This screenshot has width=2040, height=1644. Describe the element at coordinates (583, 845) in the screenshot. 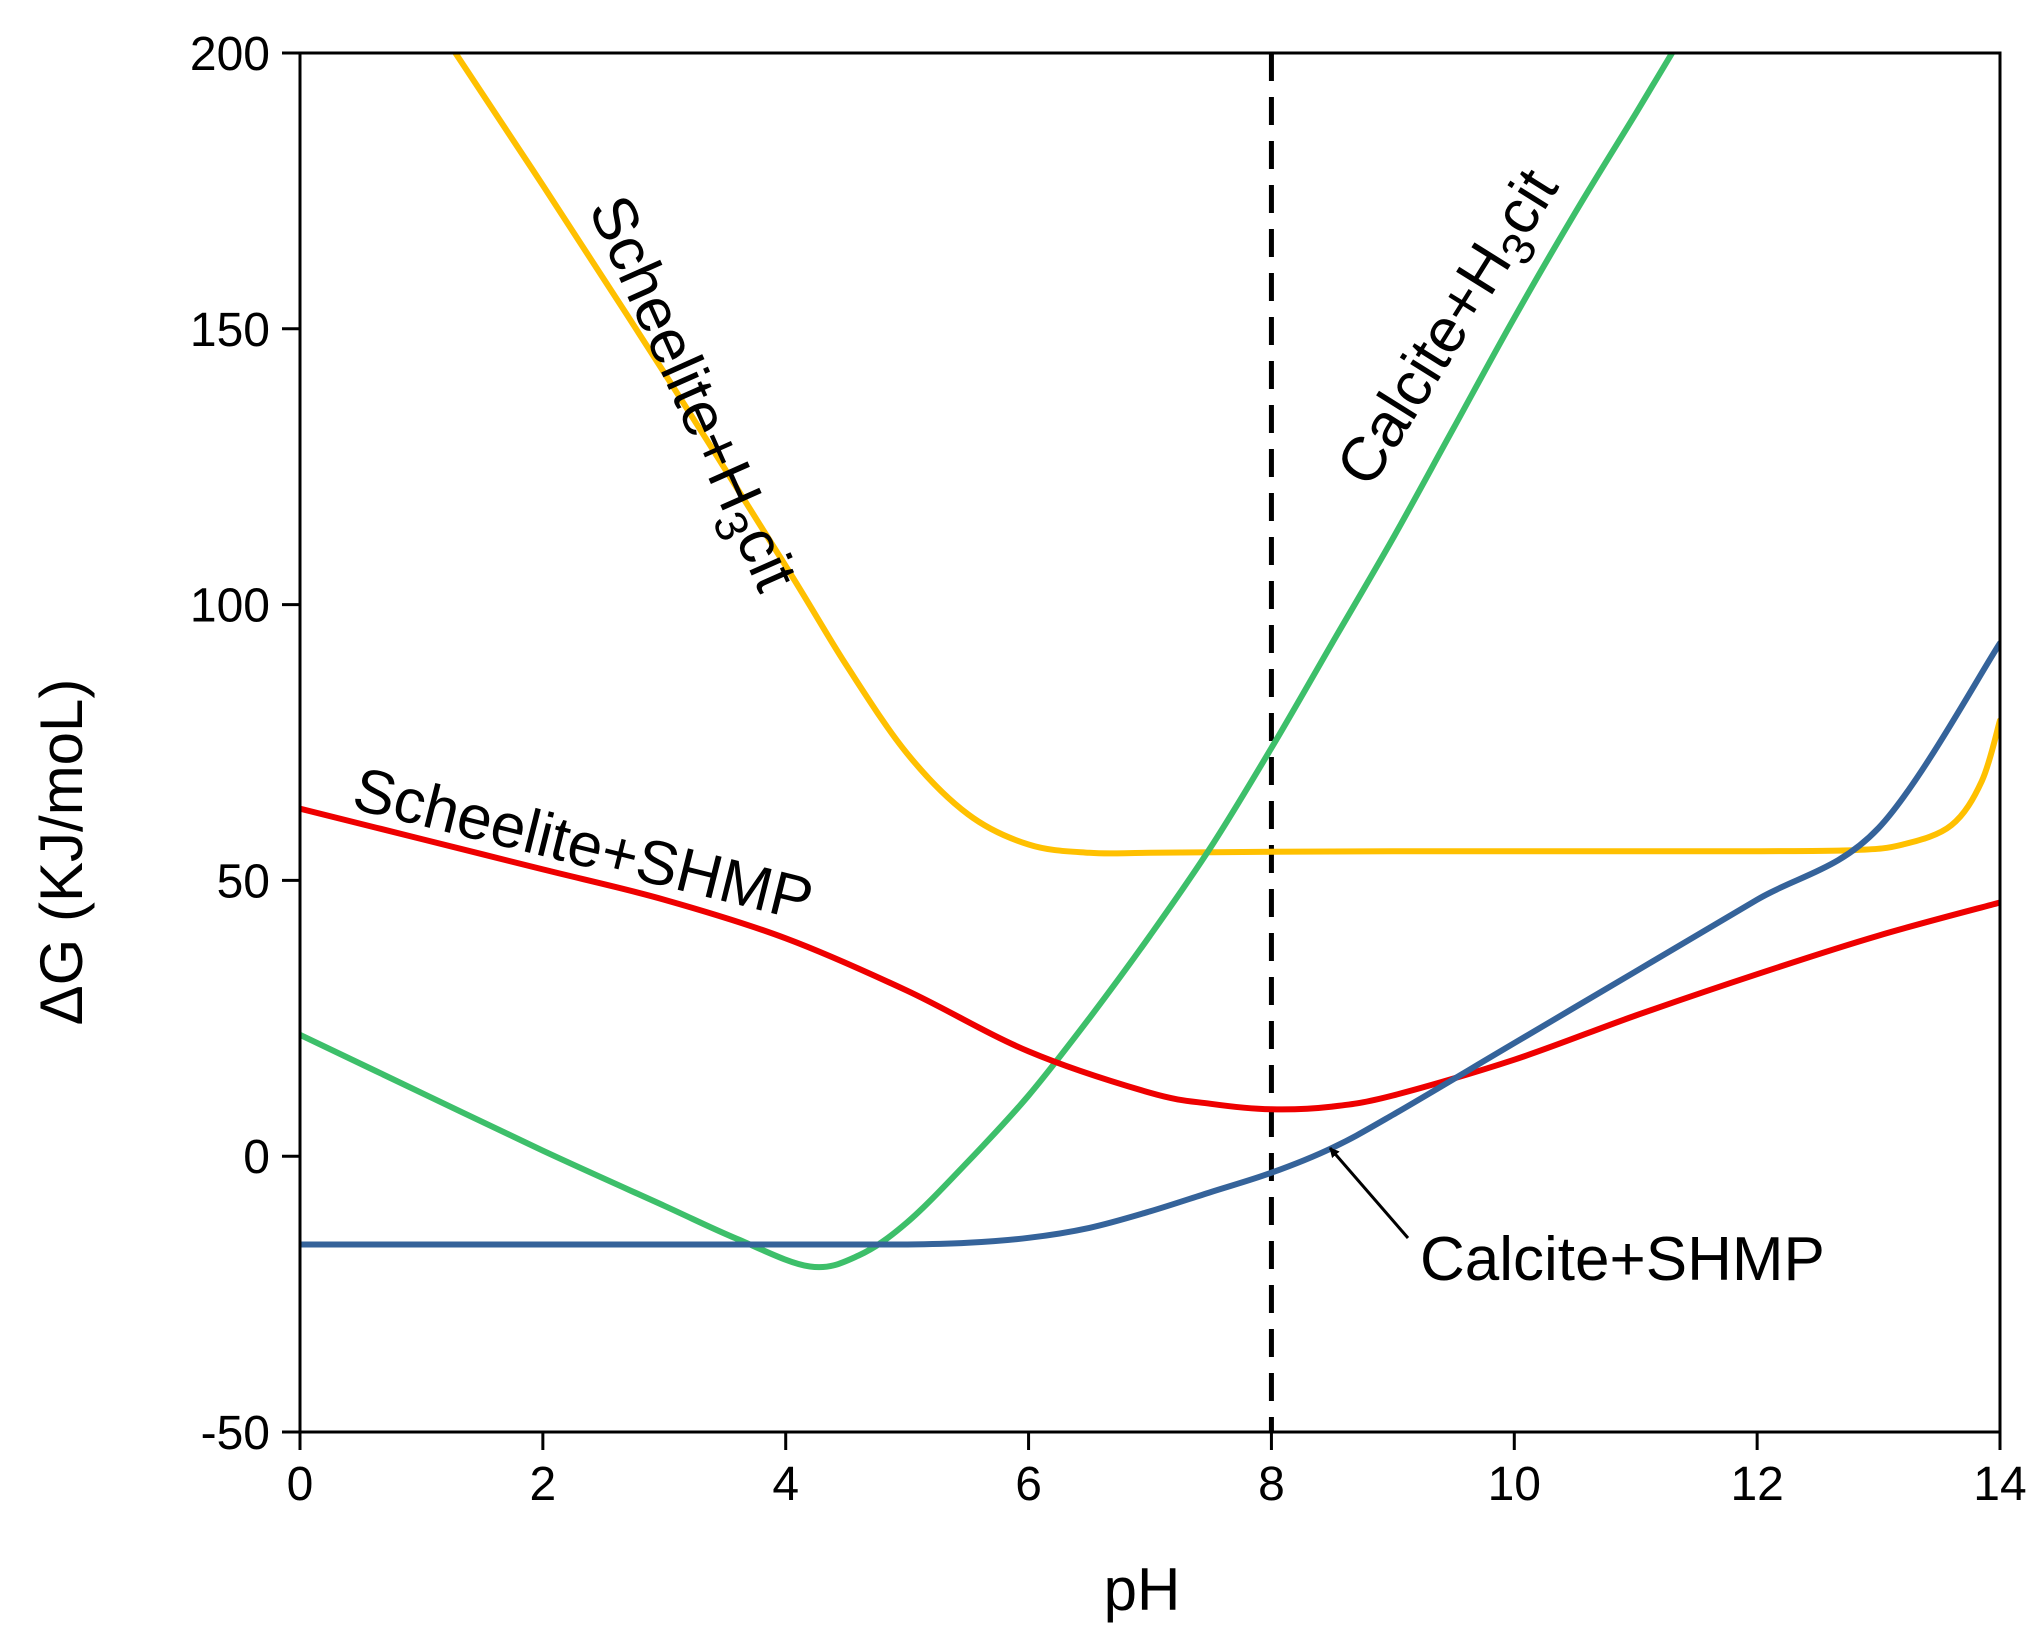

I see `annotation-scheelite-shmp: Scheelite+SHMP` at that location.